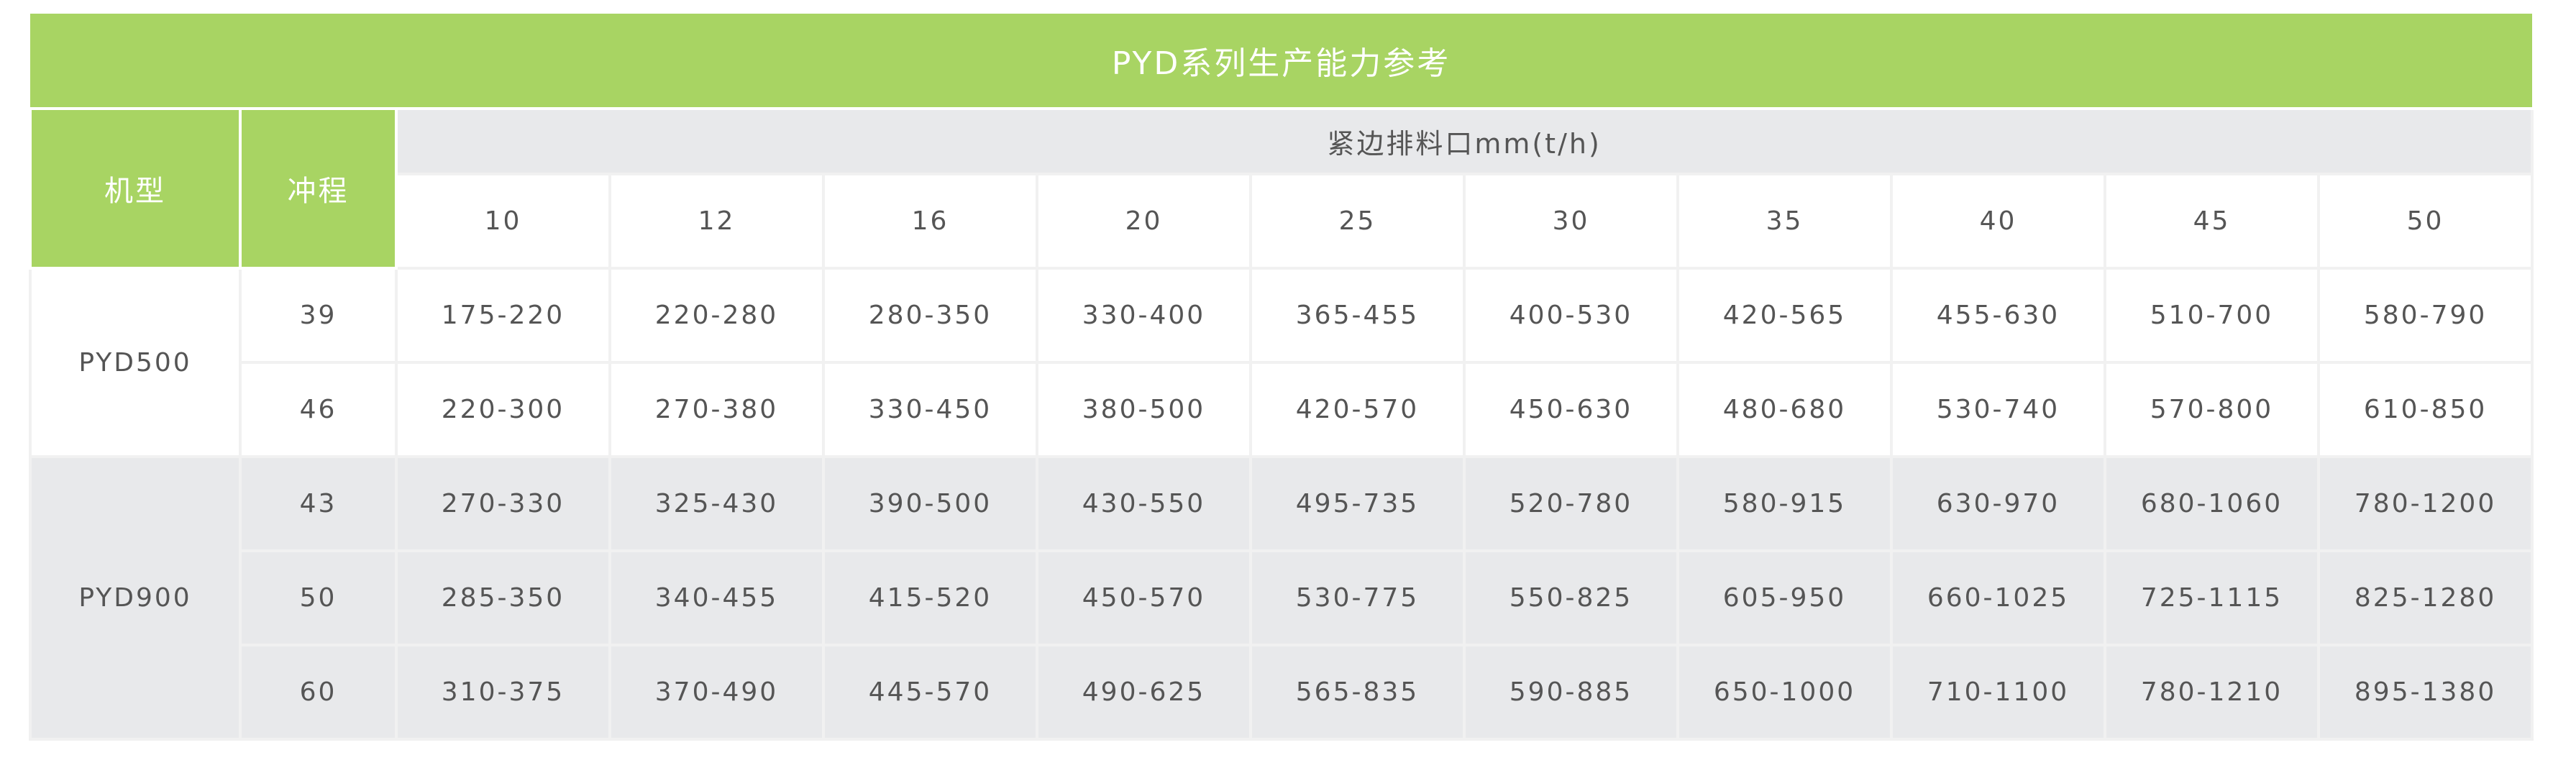  Describe the element at coordinates (1571, 409) in the screenshot. I see `capacity-cell: 450-630` at that location.